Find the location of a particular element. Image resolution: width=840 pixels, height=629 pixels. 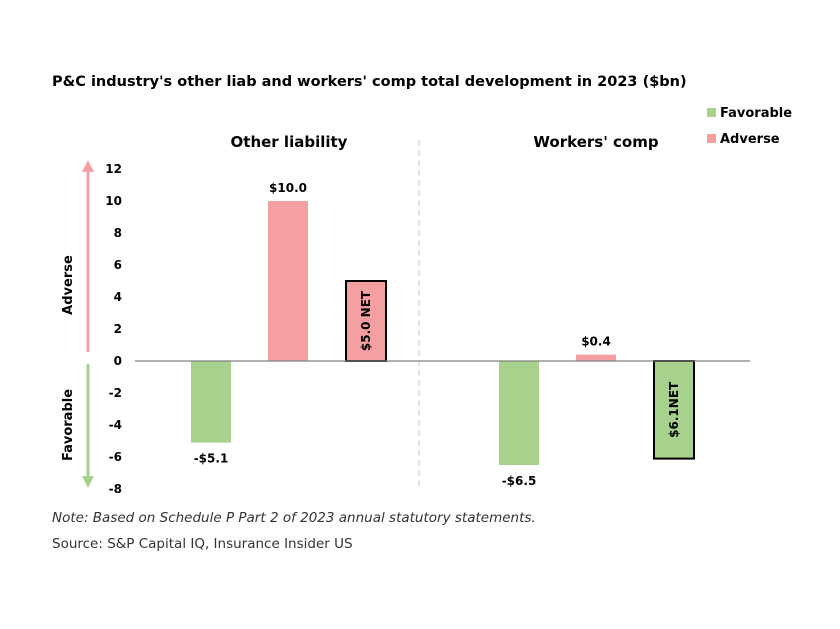

y-tick-label: 2 is located at coordinates (118, 329).